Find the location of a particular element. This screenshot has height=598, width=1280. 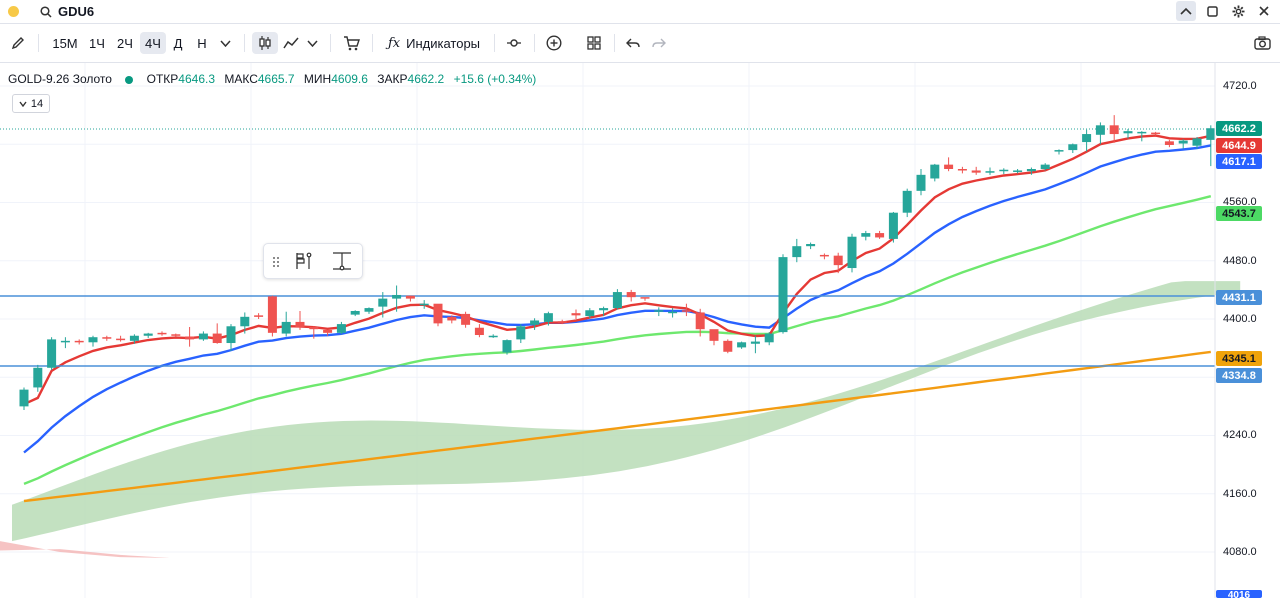

connection-status-dot is located at coordinates (13, 11).